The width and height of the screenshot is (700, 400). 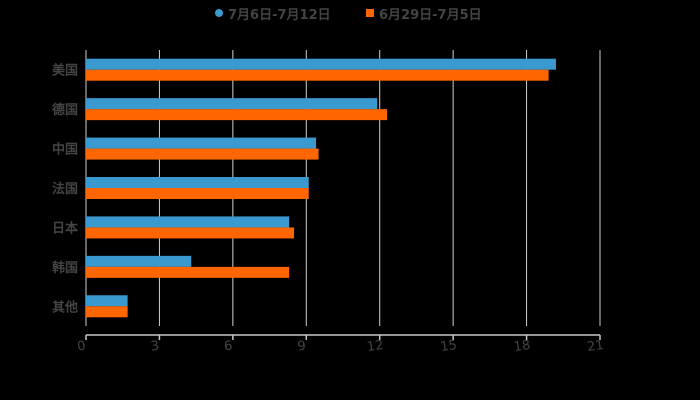 I want to click on x-tick-label: 21, so click(x=595, y=346).